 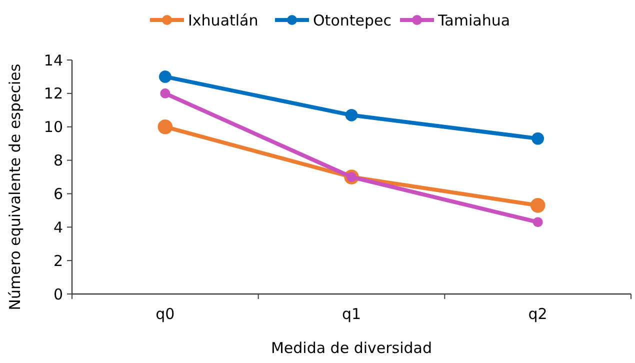 What do you see at coordinates (58, 161) in the screenshot?
I see `y-tick-label: 8` at bounding box center [58, 161].